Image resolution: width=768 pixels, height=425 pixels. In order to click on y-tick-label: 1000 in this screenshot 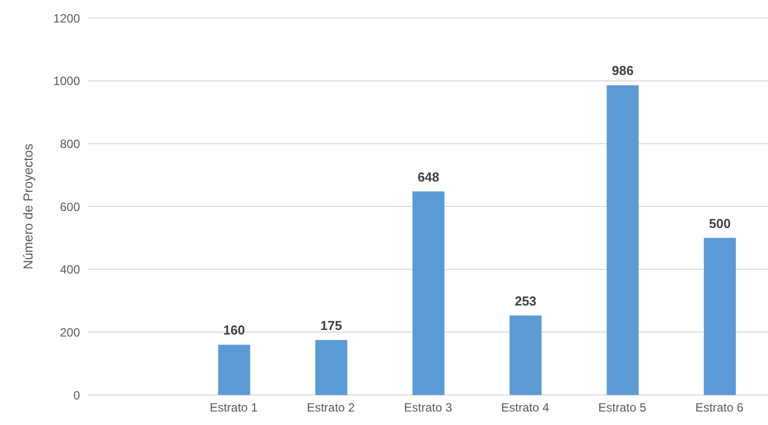, I will do `click(66, 81)`.